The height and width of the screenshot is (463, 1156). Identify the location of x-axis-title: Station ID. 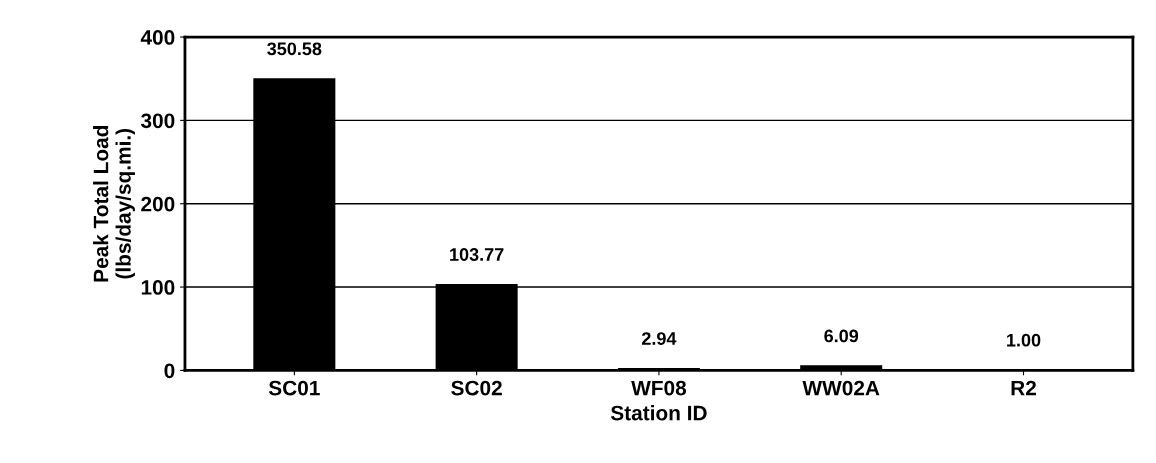
(658, 413).